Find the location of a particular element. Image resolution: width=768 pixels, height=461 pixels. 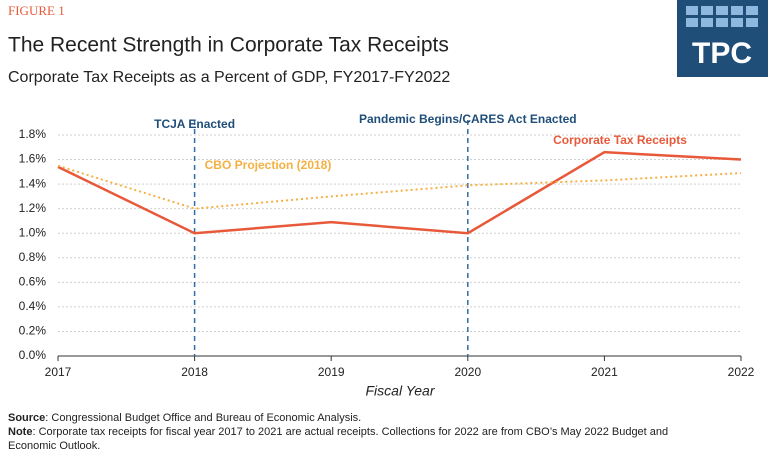

figure-label: FIGURE 1 is located at coordinates (36, 10).